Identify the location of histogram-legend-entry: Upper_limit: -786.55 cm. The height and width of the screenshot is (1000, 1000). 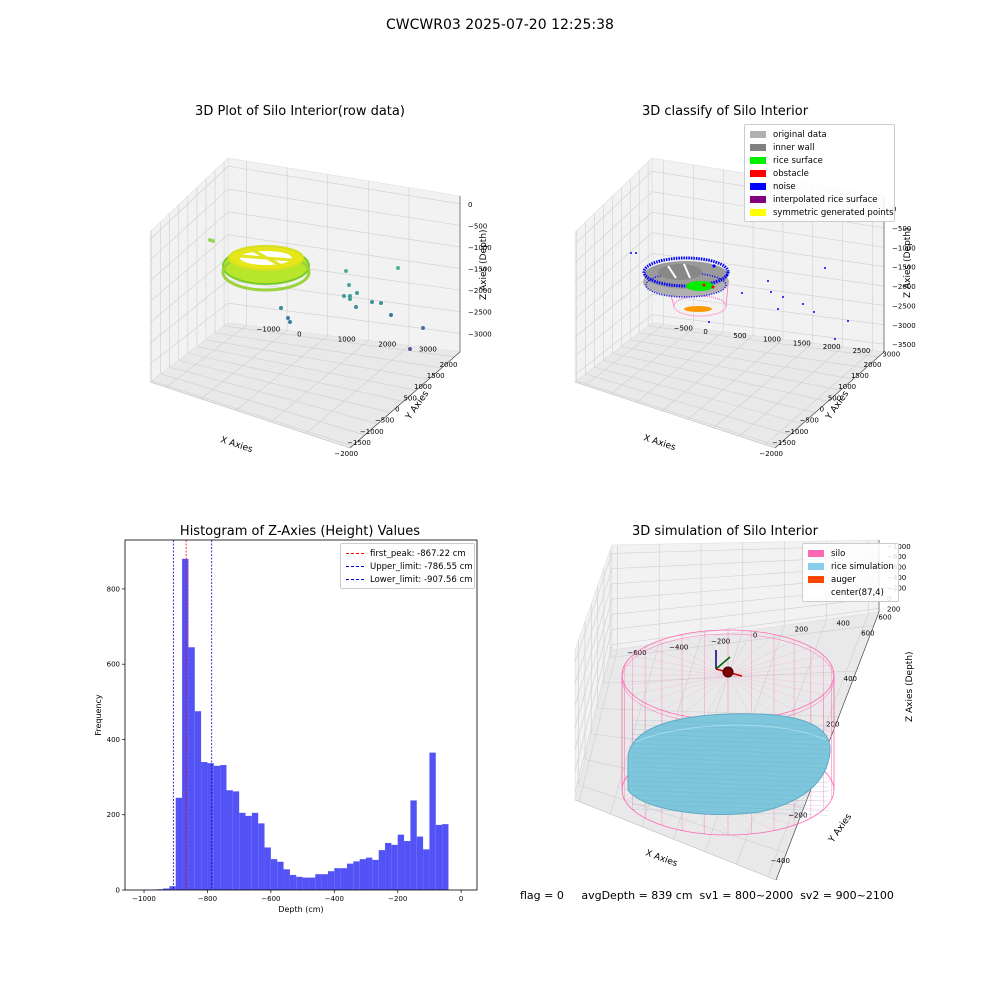
(409, 566).